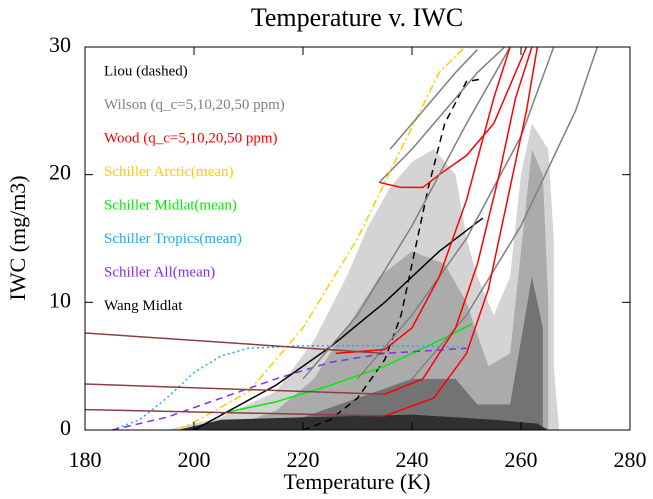  I want to click on x-tick-label: 240, so click(412, 459).